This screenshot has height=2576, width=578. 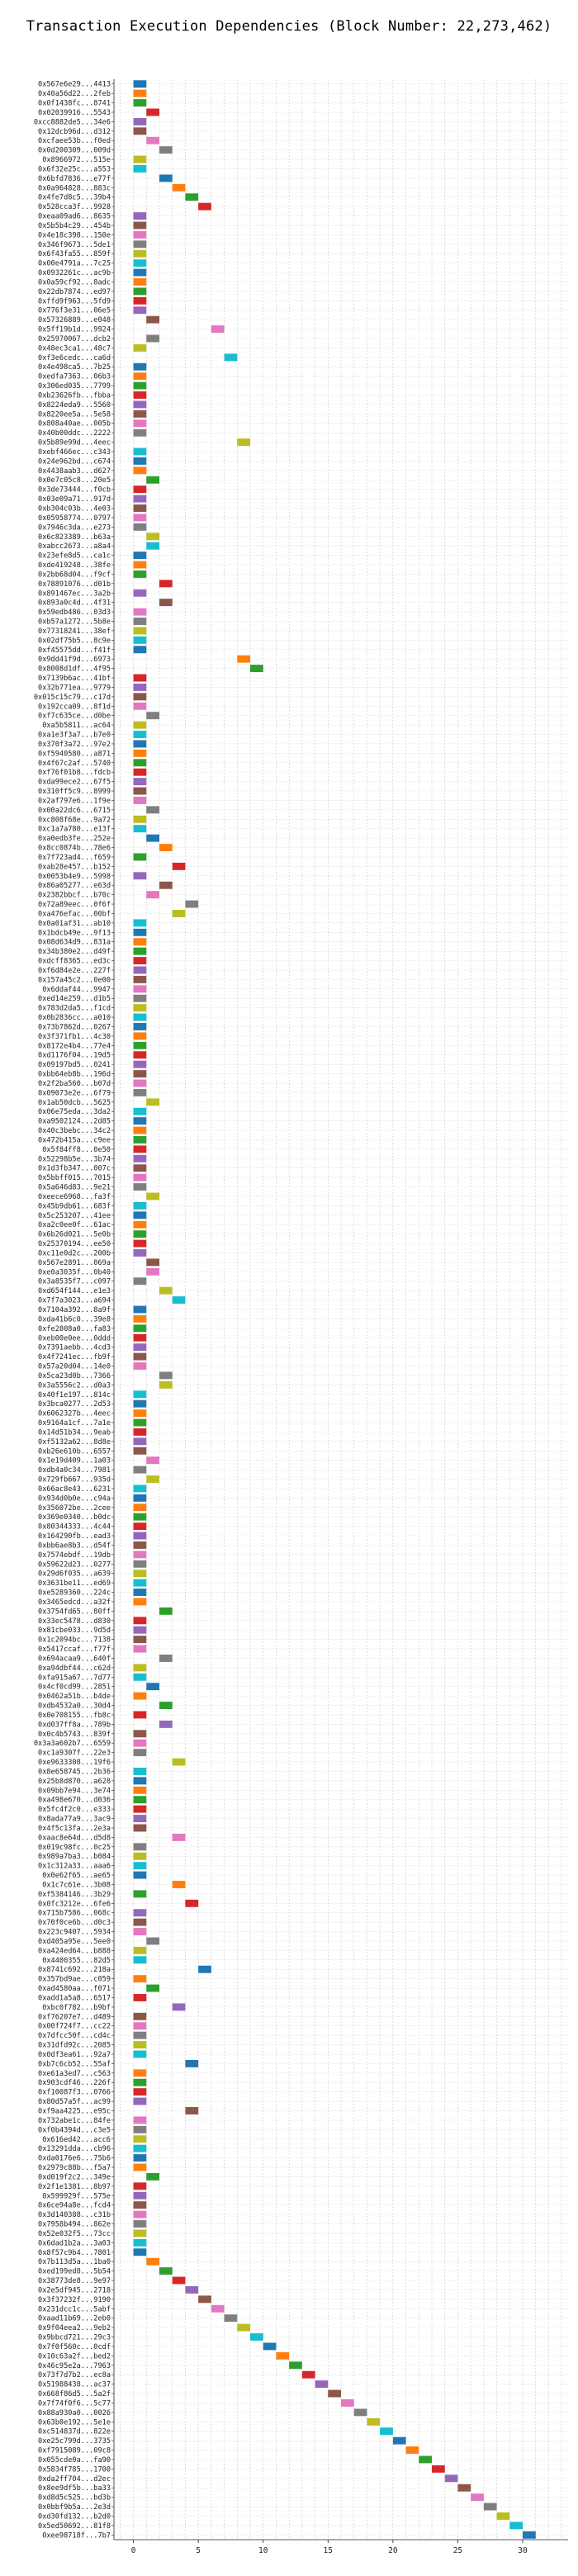 What do you see at coordinates (74, 386) in the screenshot?
I see `y-tick-label: 0x306ed035...7799` at bounding box center [74, 386].